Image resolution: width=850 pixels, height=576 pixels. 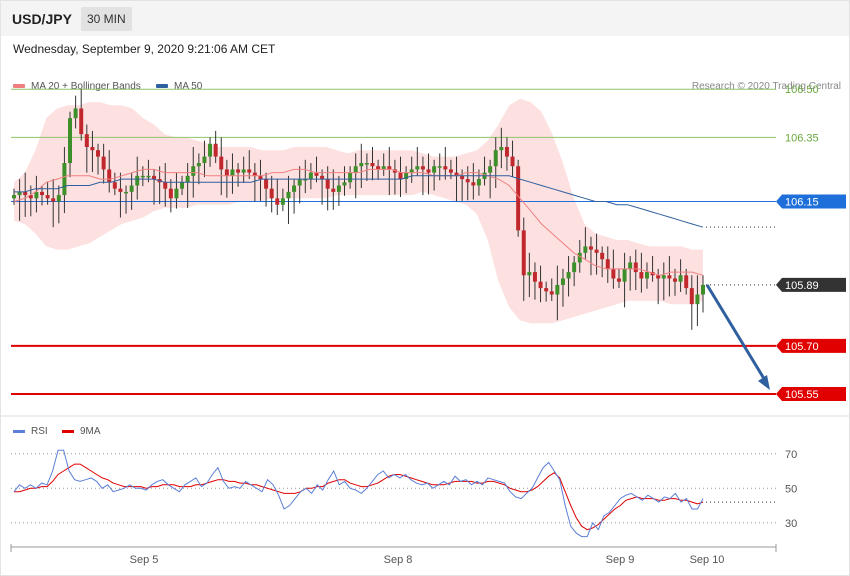 What do you see at coordinates (802, 286) in the screenshot?
I see `level-label: 105.89` at bounding box center [802, 286].